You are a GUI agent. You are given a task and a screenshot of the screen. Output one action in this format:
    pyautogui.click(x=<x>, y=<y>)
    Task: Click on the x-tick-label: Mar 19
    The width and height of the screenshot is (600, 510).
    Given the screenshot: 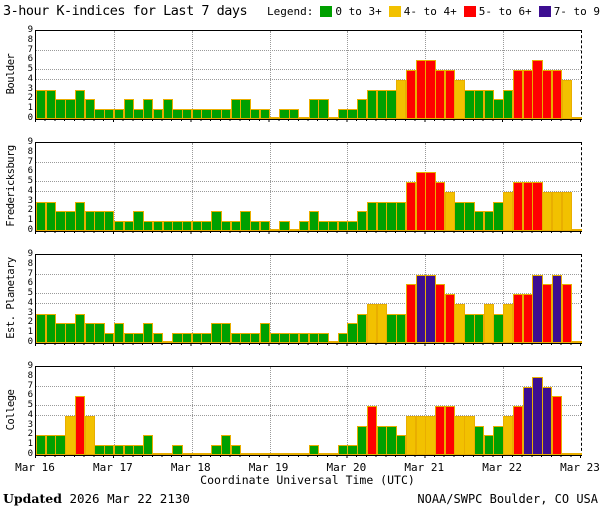 What is the action you would take?
    pyautogui.click(x=268, y=467)
    